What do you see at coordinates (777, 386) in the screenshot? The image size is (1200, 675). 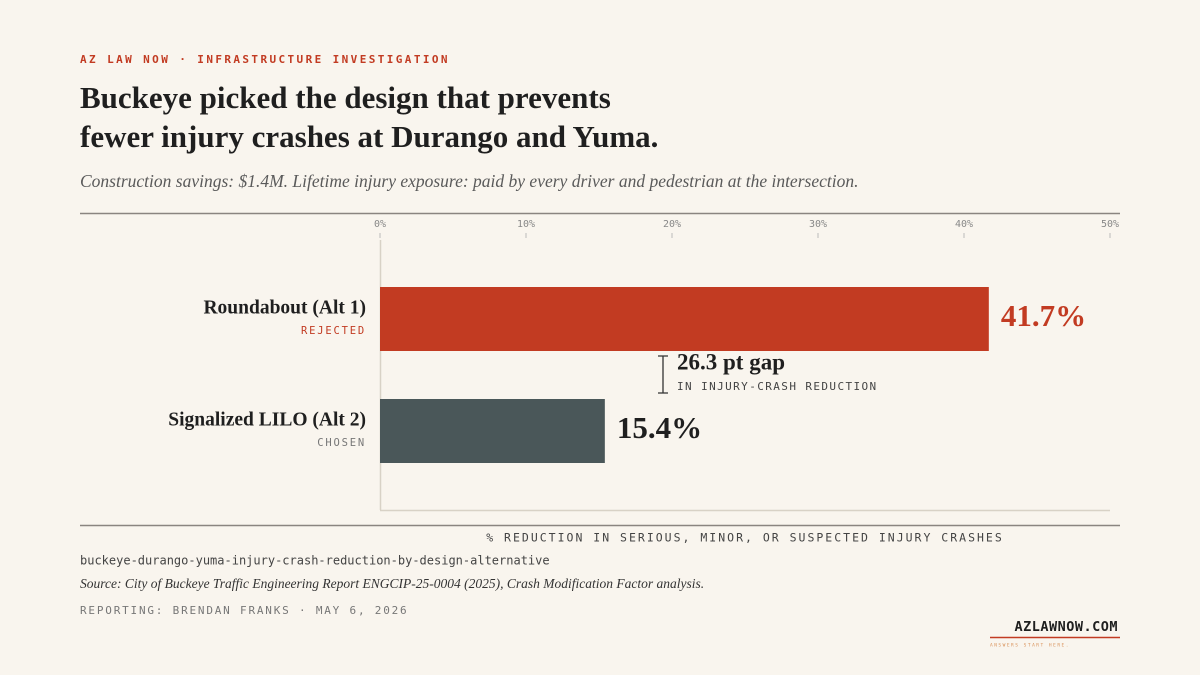 I see `gap-annotation-sub: IN INJURY-CRASH REDUCTION` at bounding box center [777, 386].